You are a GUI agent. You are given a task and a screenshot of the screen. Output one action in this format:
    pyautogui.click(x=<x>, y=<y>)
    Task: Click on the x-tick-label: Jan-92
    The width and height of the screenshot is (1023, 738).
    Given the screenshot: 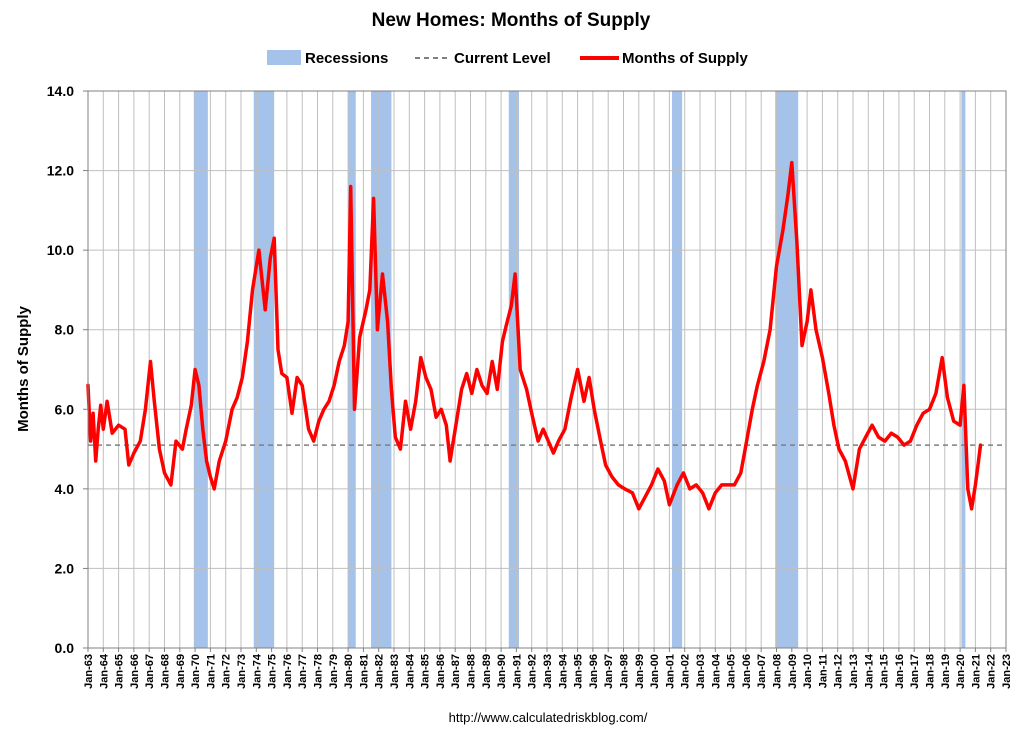 What is the action you would take?
    pyautogui.click(x=533, y=671)
    